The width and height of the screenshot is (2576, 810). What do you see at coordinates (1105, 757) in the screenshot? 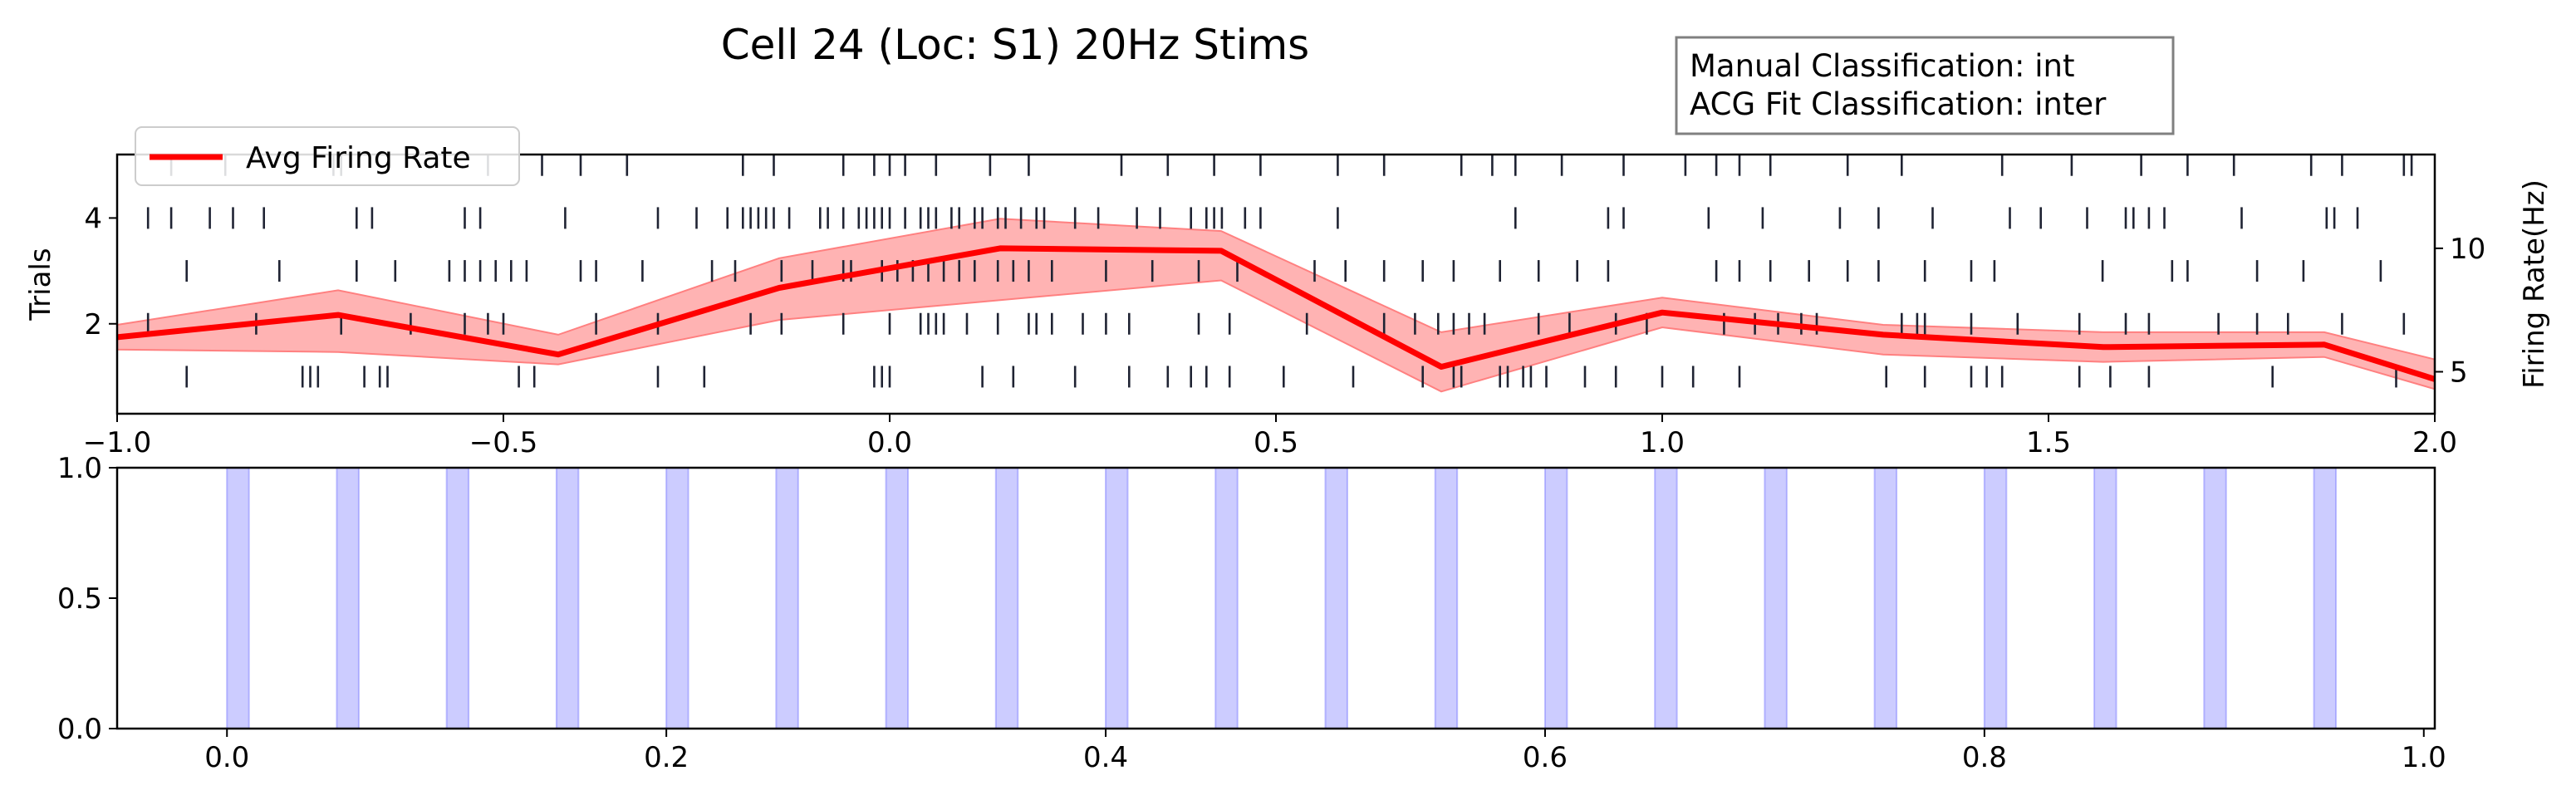
I see `x-tick-label: 0.4` at bounding box center [1105, 757].